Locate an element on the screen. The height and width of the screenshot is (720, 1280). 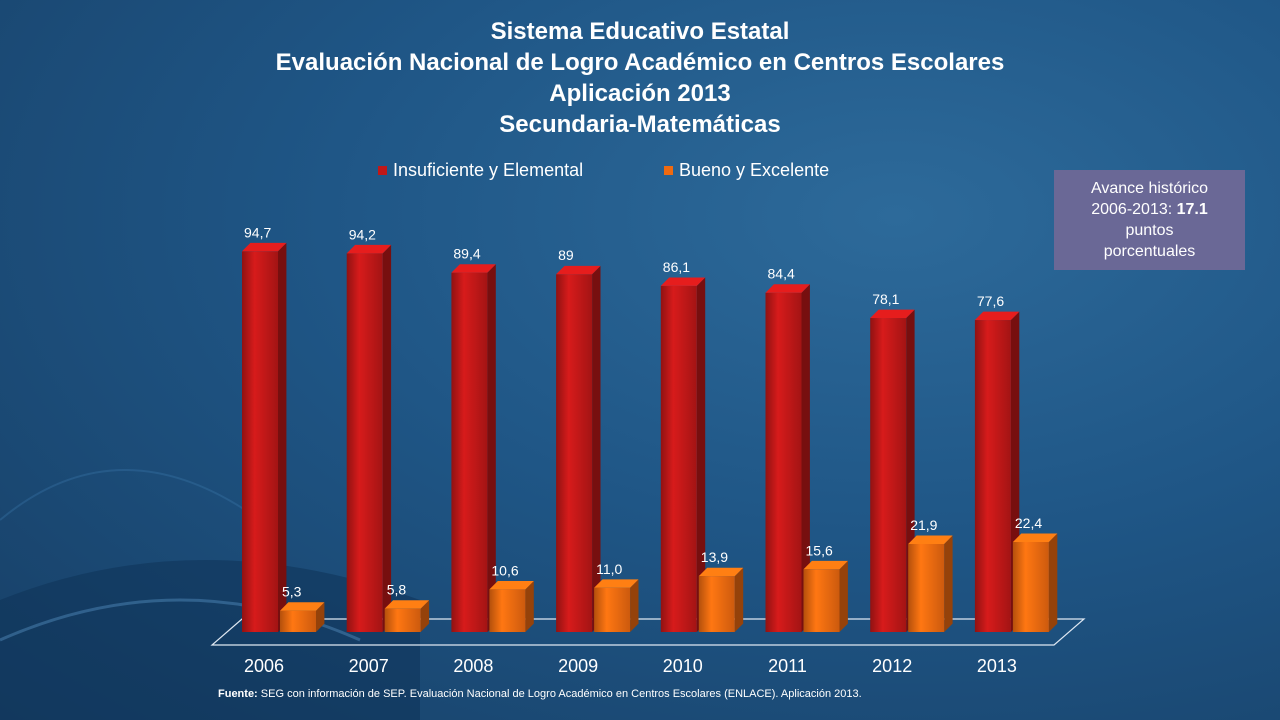
title-line-3: Aplicación 2013 is located at coordinates (640, 93).